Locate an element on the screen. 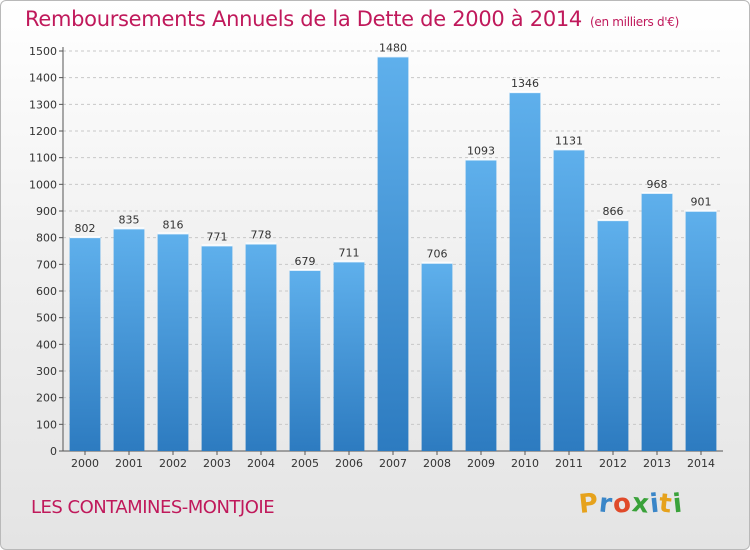 The image size is (750, 550). bar-value-label: 866 is located at coordinates (613, 211).